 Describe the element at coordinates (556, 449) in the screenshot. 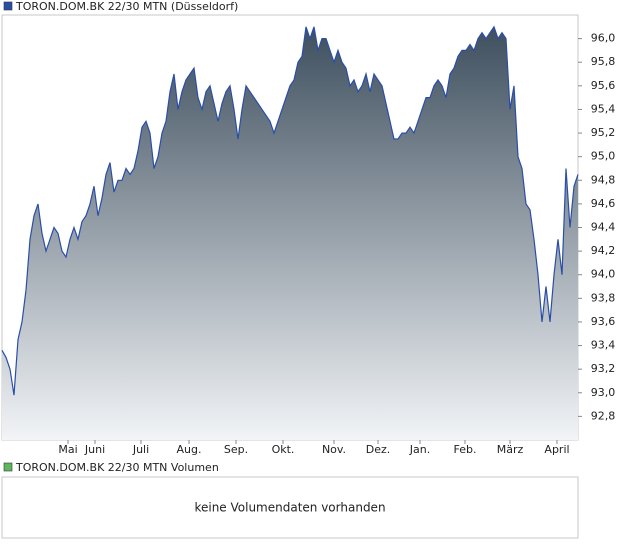

I see `x-tick-label: April` at that location.